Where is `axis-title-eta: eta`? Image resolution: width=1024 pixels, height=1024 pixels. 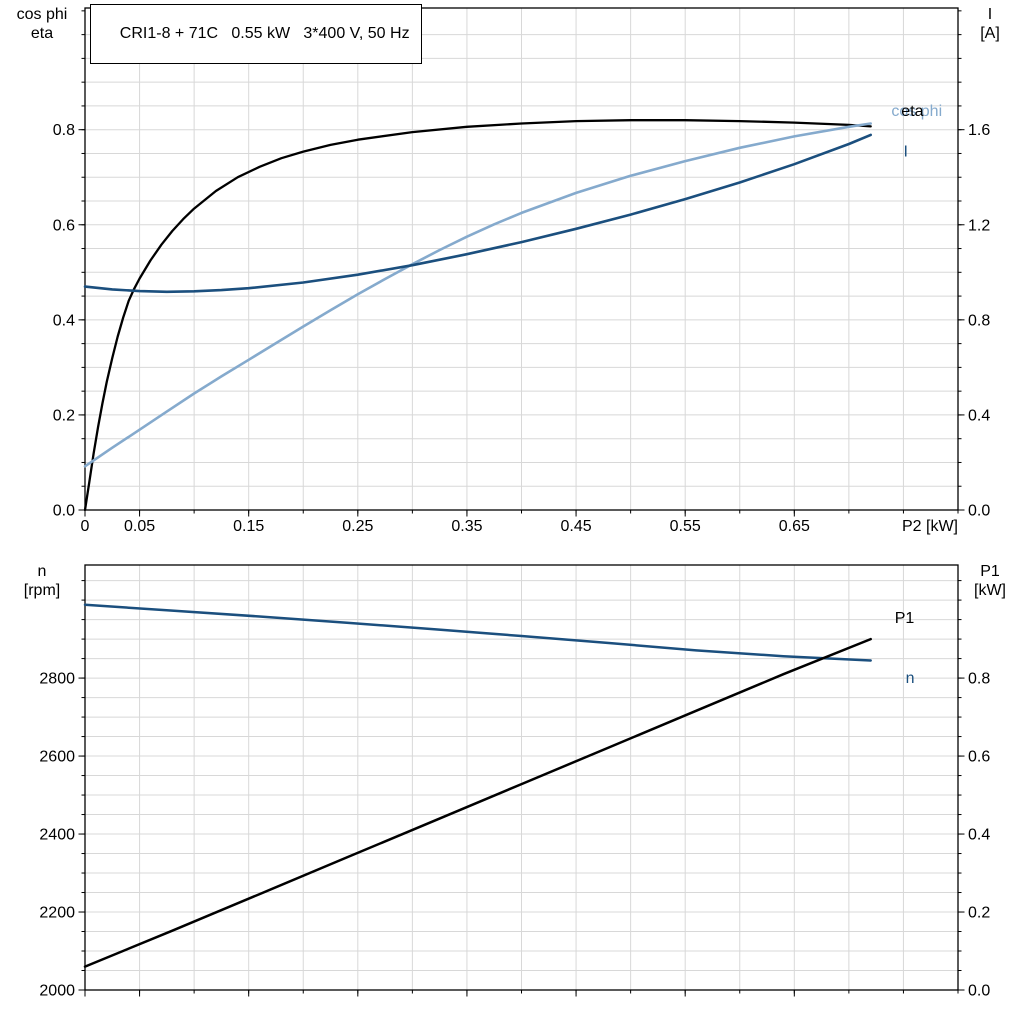
axis-title-eta: eta is located at coordinates (42, 33).